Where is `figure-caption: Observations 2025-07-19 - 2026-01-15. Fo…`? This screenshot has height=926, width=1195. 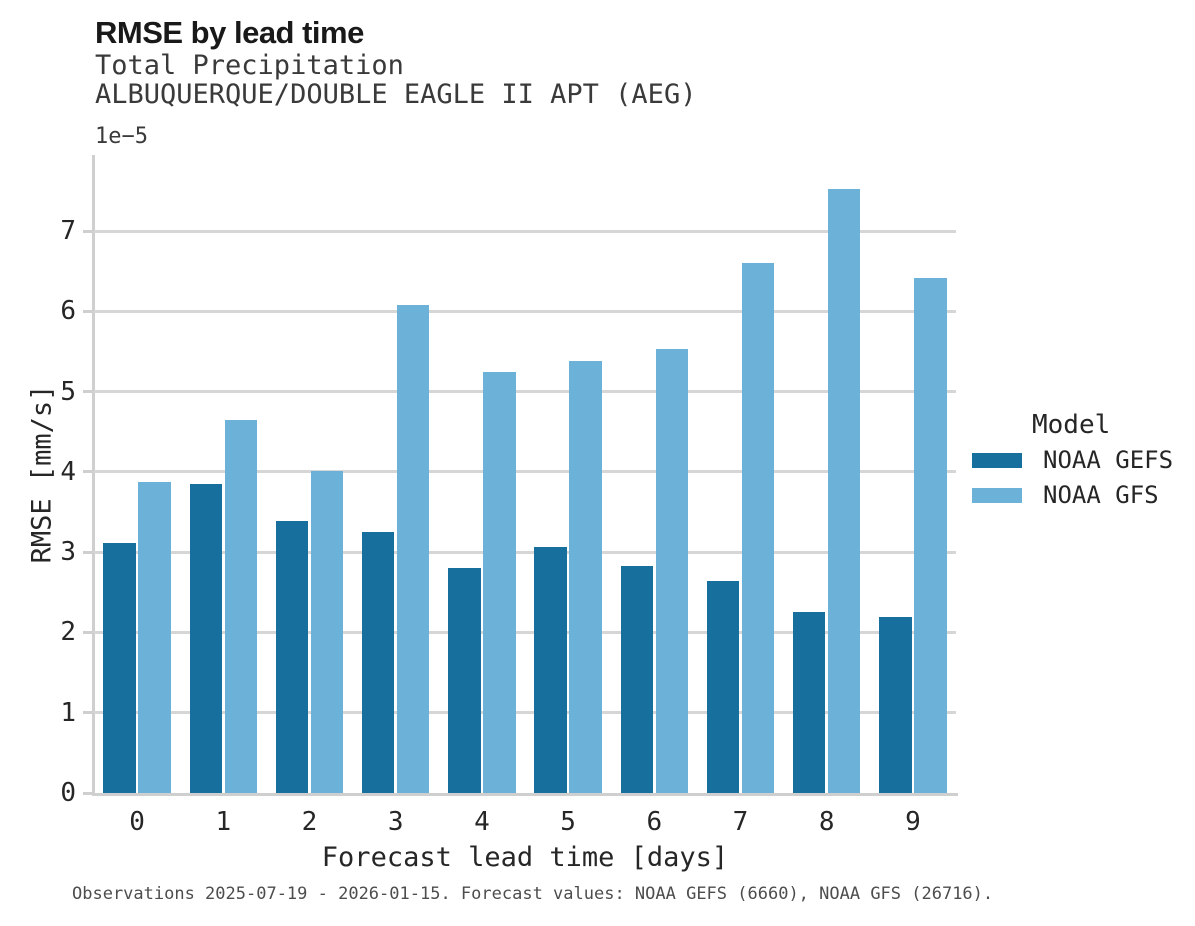 figure-caption: Observations 2025-07-19 - 2026-01-15. Fo… is located at coordinates (533, 894).